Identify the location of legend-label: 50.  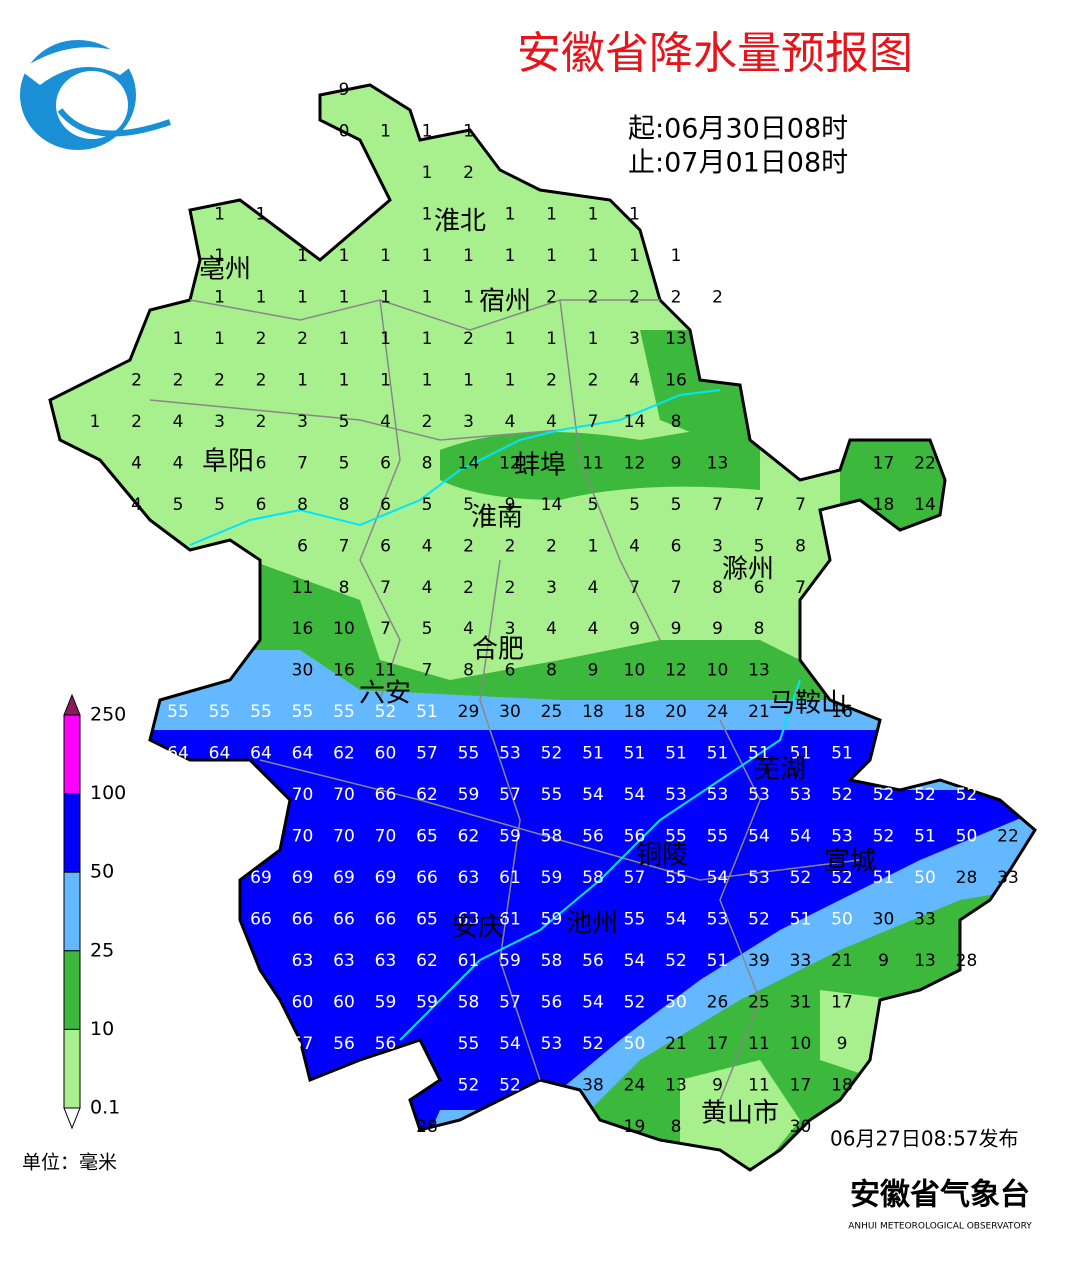
(102, 872).